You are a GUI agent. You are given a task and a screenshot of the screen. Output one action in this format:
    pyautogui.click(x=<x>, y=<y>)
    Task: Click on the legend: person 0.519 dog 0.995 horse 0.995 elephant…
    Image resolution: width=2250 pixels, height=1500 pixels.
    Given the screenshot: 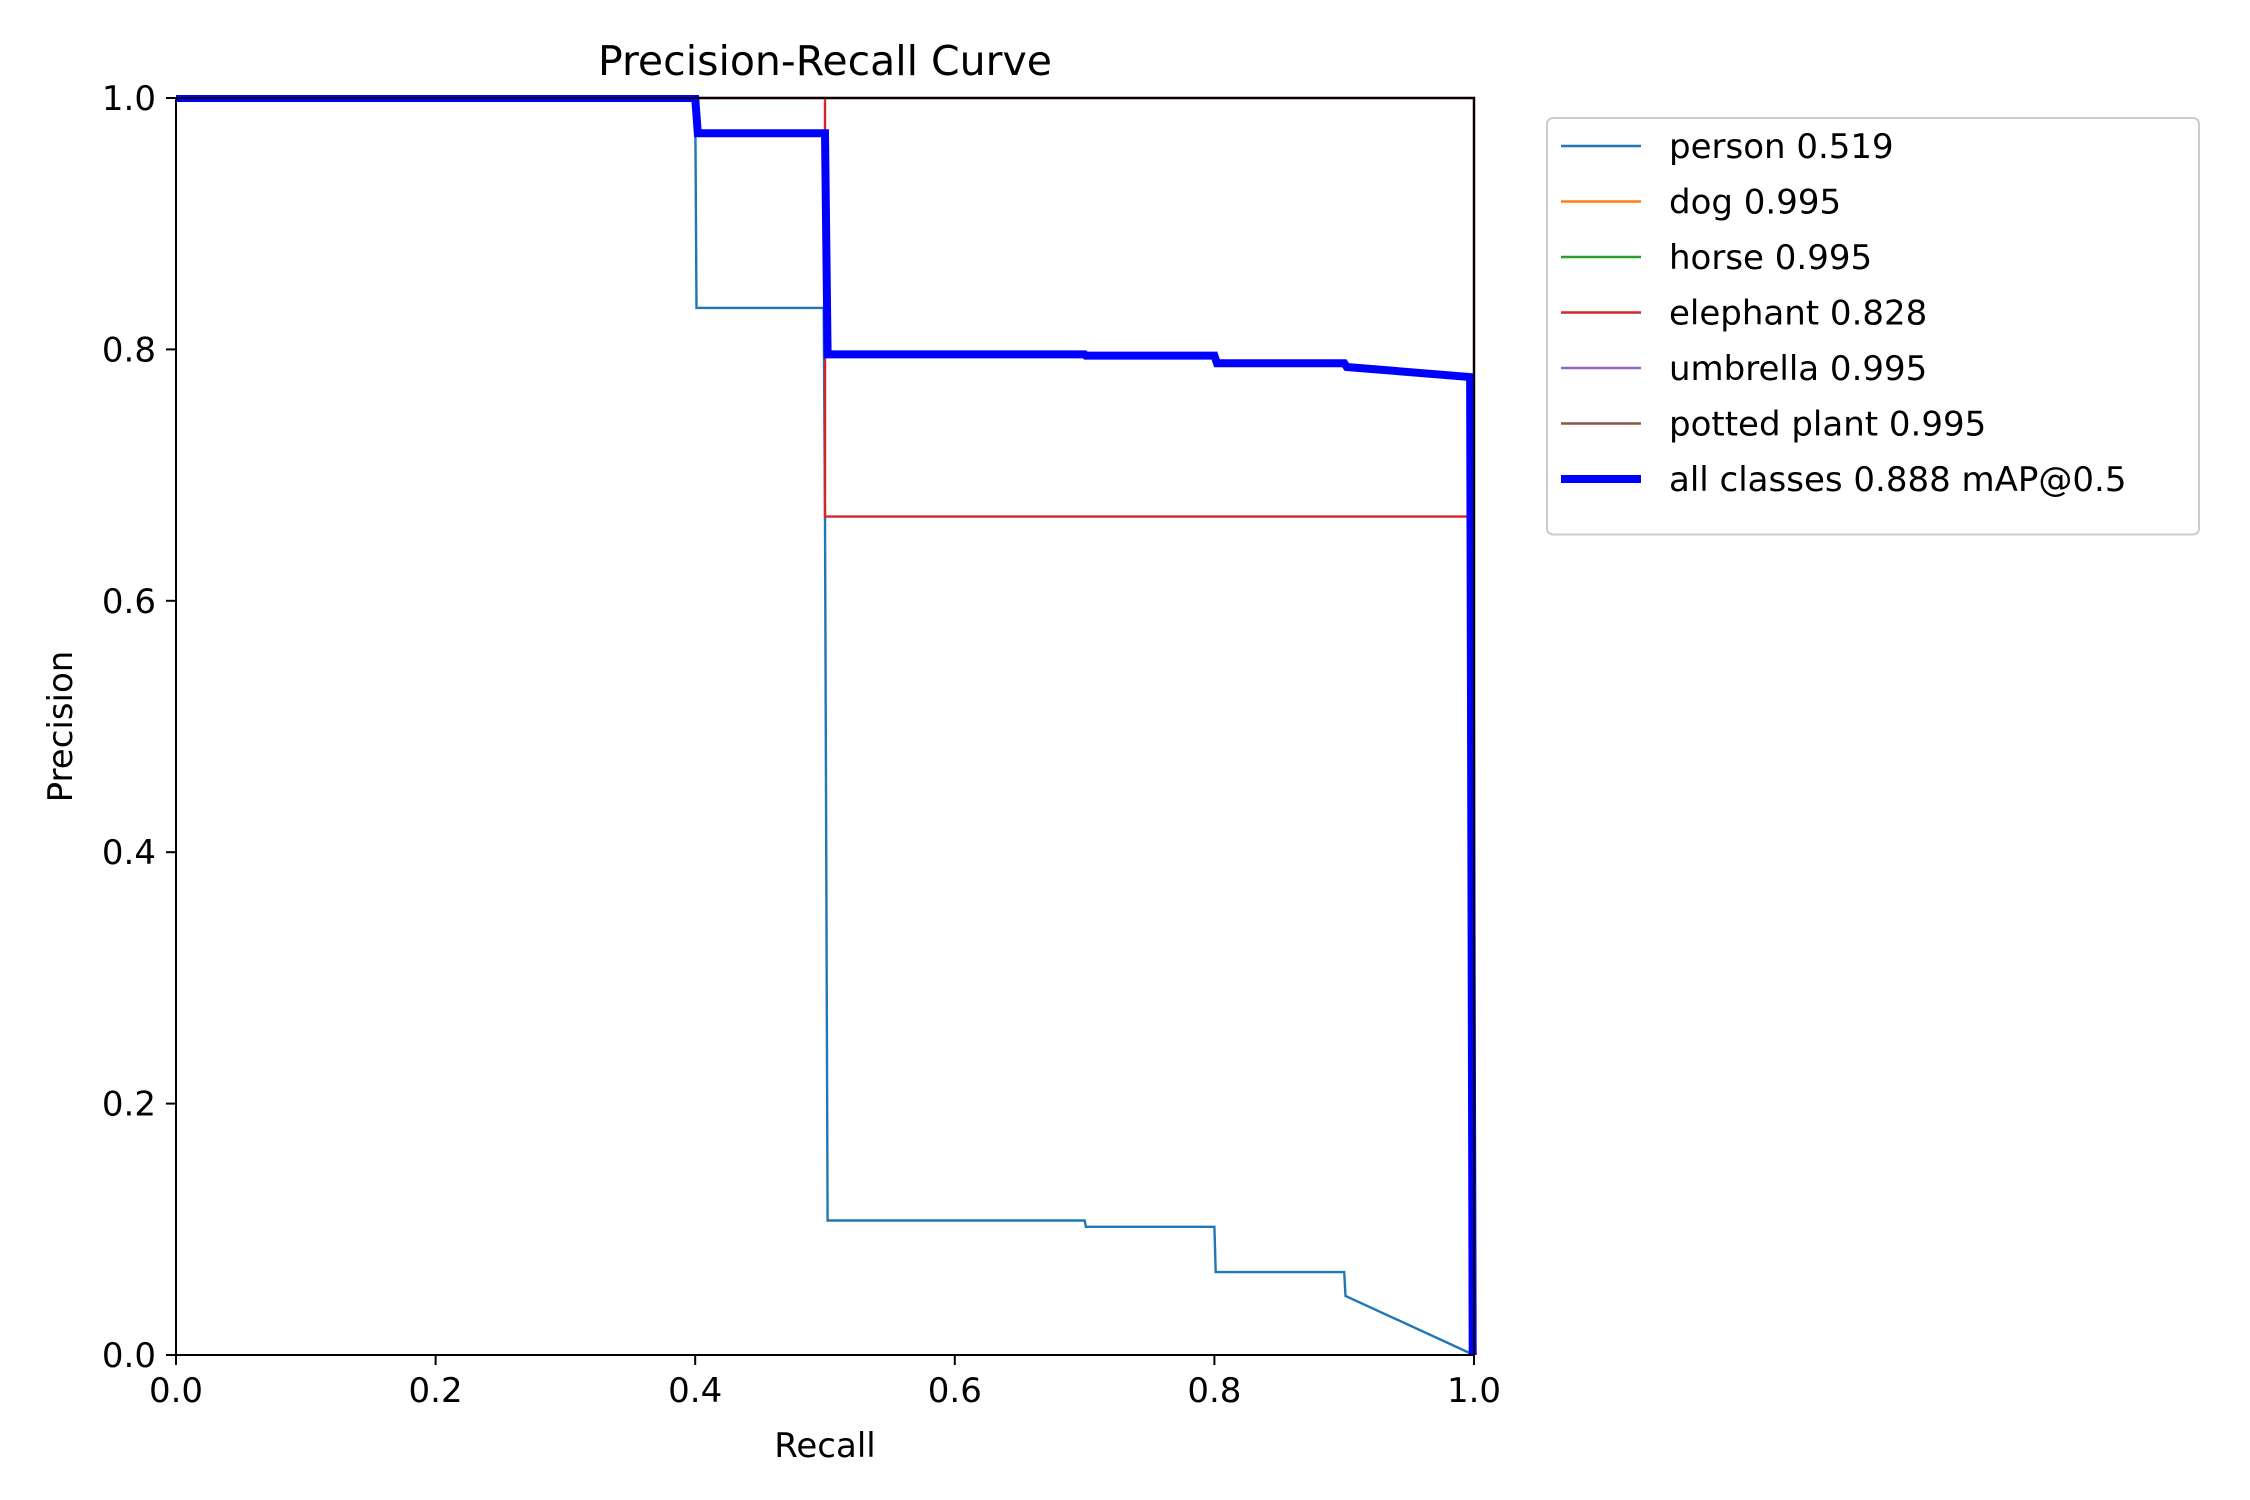 What is the action you would take?
    pyautogui.click(x=1873, y=326)
    